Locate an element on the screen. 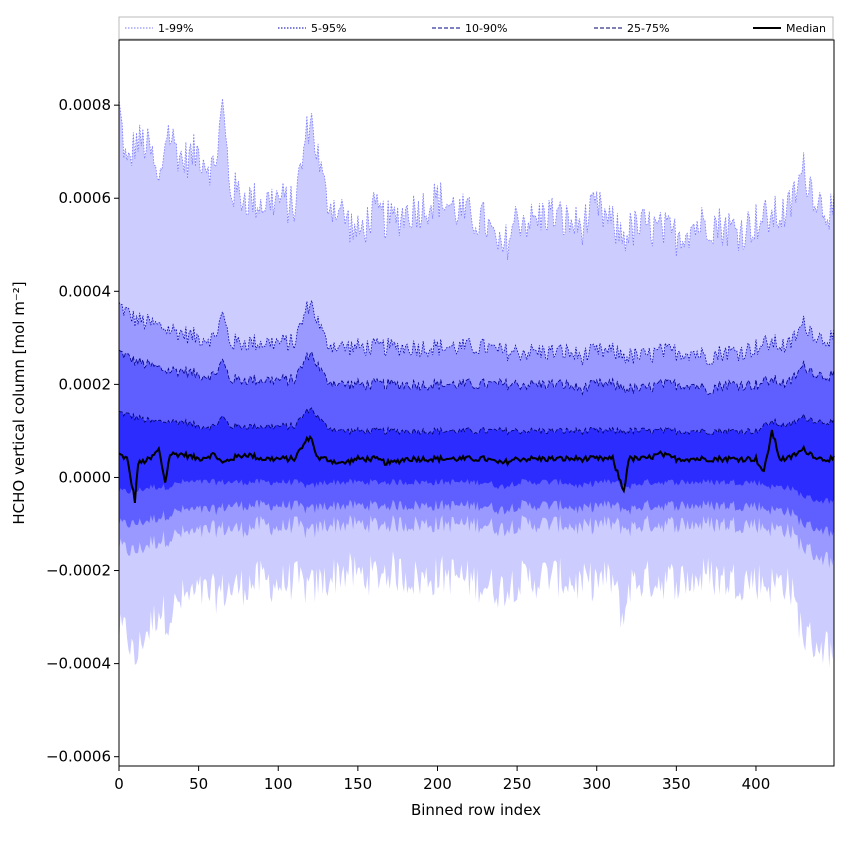 The image size is (850, 850). x-tick-label: 50 is located at coordinates (198, 784).